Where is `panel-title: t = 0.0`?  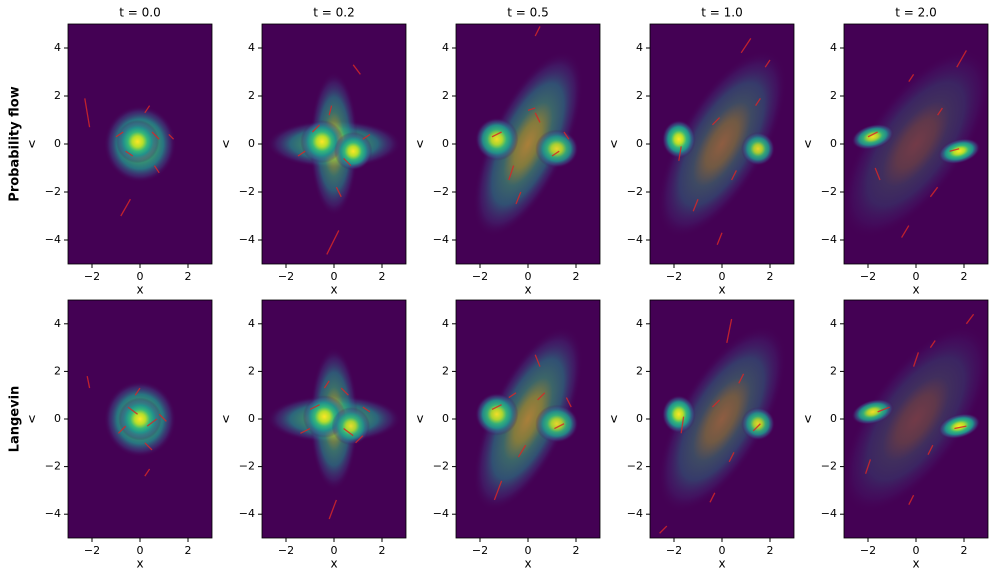
panel-title: t = 0.0 is located at coordinates (139, 13).